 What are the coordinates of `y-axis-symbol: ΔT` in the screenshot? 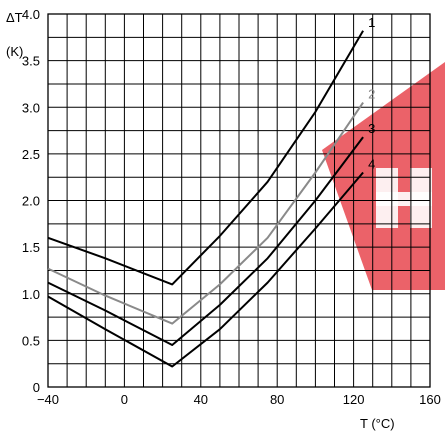 It's located at (14, 17).